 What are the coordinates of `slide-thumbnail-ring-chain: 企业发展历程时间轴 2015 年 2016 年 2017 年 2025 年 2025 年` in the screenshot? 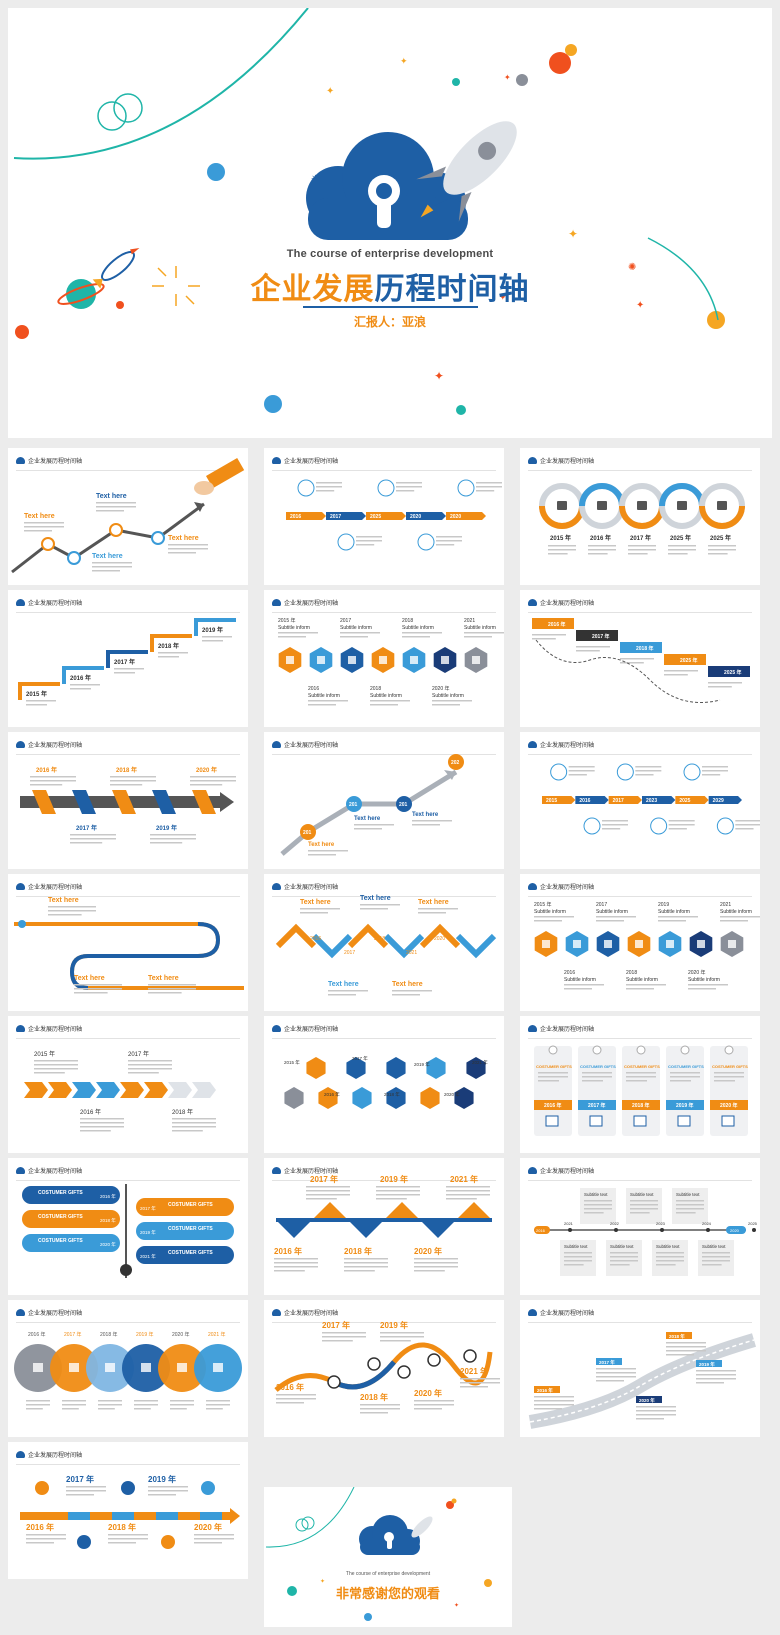 It's located at (640, 516).